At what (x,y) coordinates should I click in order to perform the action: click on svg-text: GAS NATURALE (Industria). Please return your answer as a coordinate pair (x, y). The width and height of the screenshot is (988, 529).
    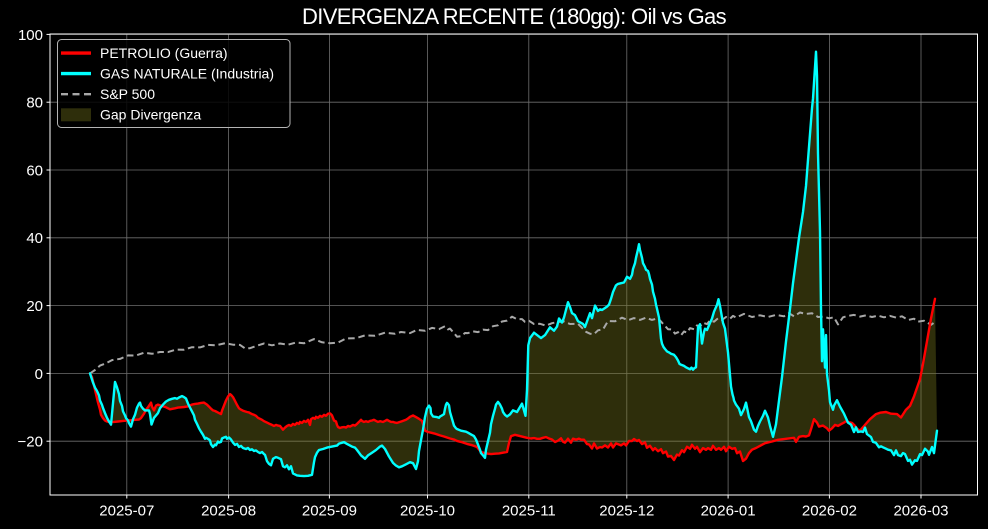
    Looking at the image, I should click on (187, 74).